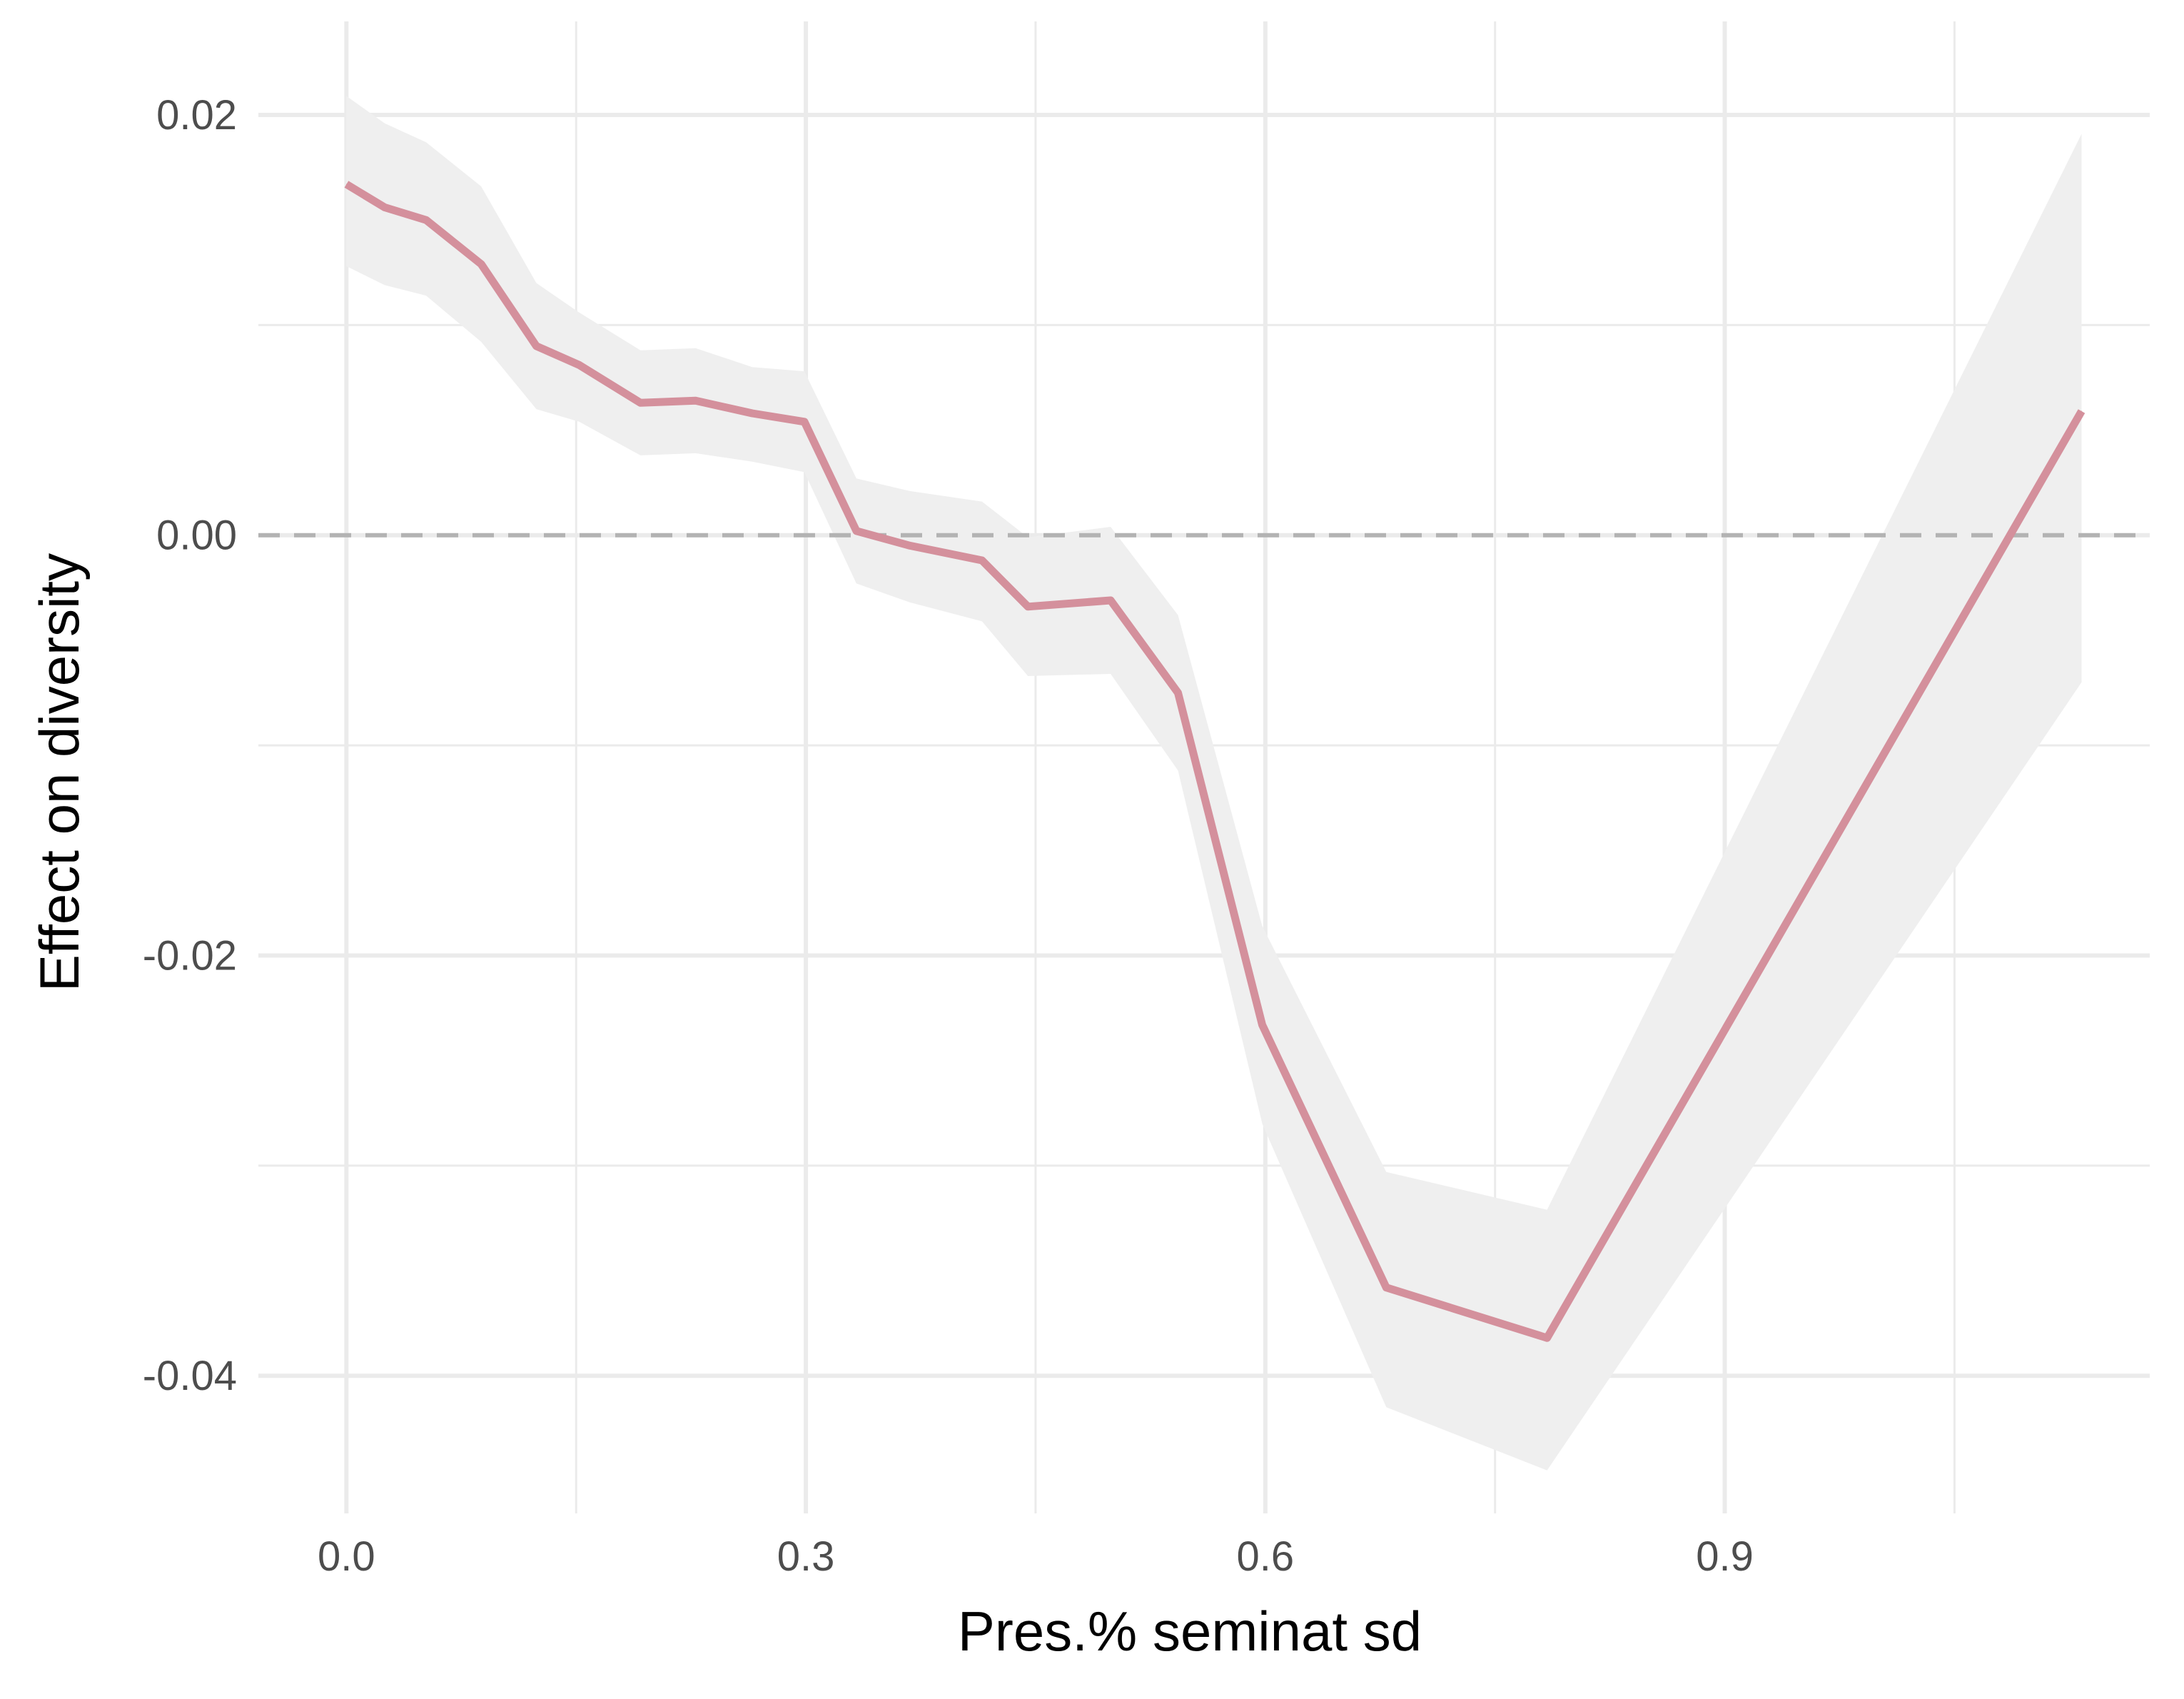 The image size is (2184, 1699). What do you see at coordinates (190, 745) in the screenshot?
I see `y-tick-labels: 0.02 0.00 -0.02 -0.04` at bounding box center [190, 745].